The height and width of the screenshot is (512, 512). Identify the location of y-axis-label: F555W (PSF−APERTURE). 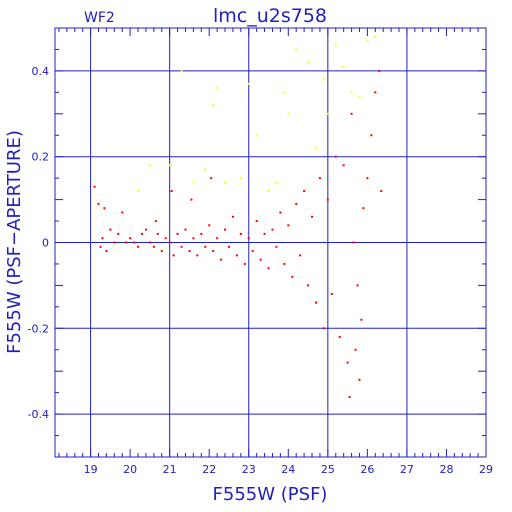
(14, 242).